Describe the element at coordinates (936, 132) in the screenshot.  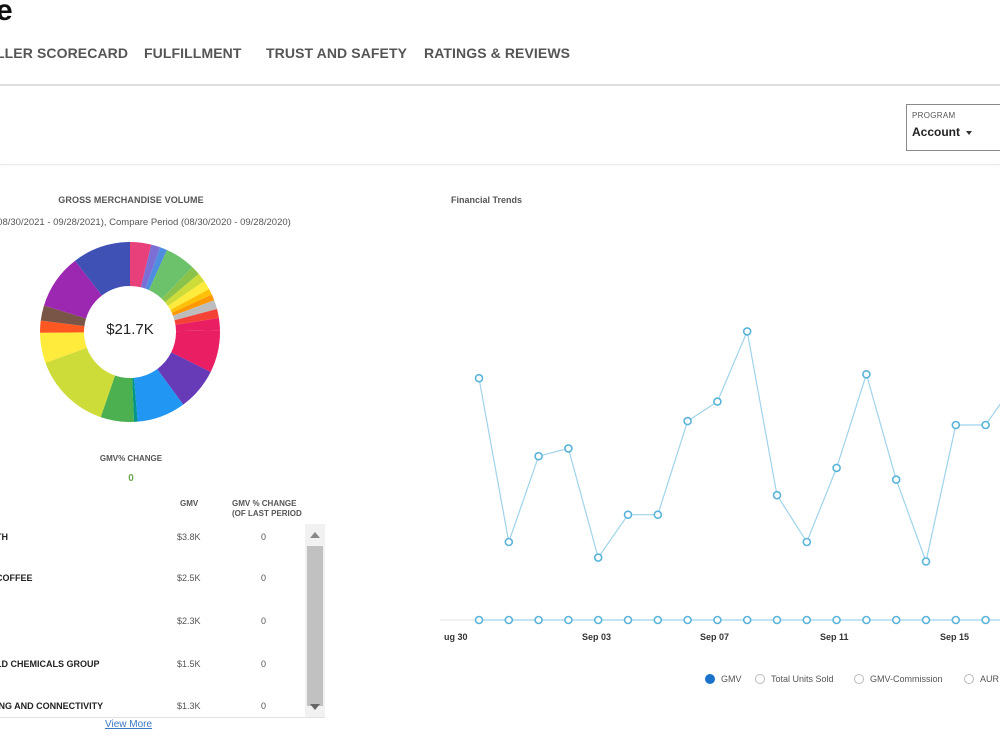
I see `program-value-text: Account` at that location.